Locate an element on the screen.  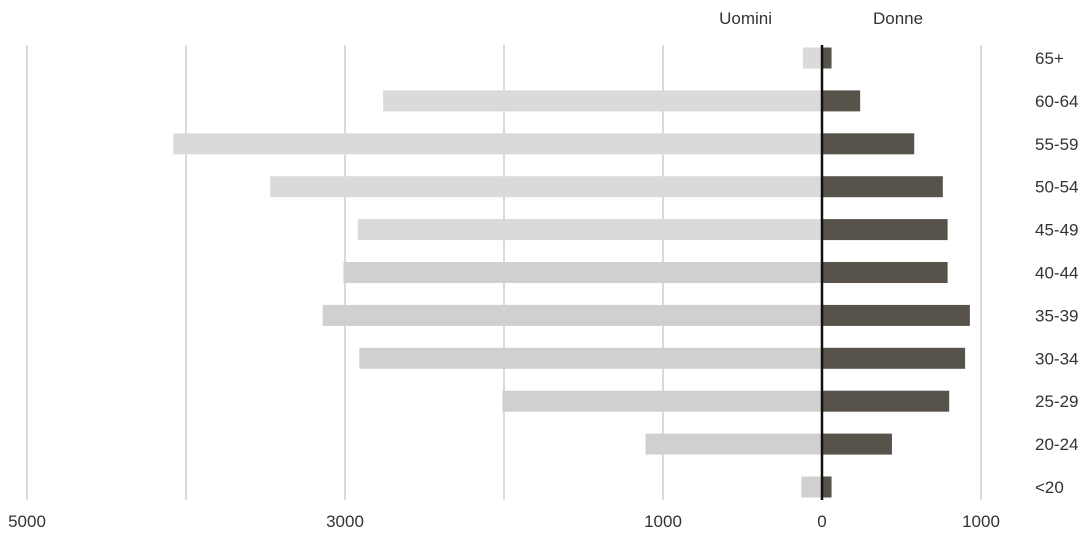
bar-uomini-<20 is located at coordinates (811, 487).